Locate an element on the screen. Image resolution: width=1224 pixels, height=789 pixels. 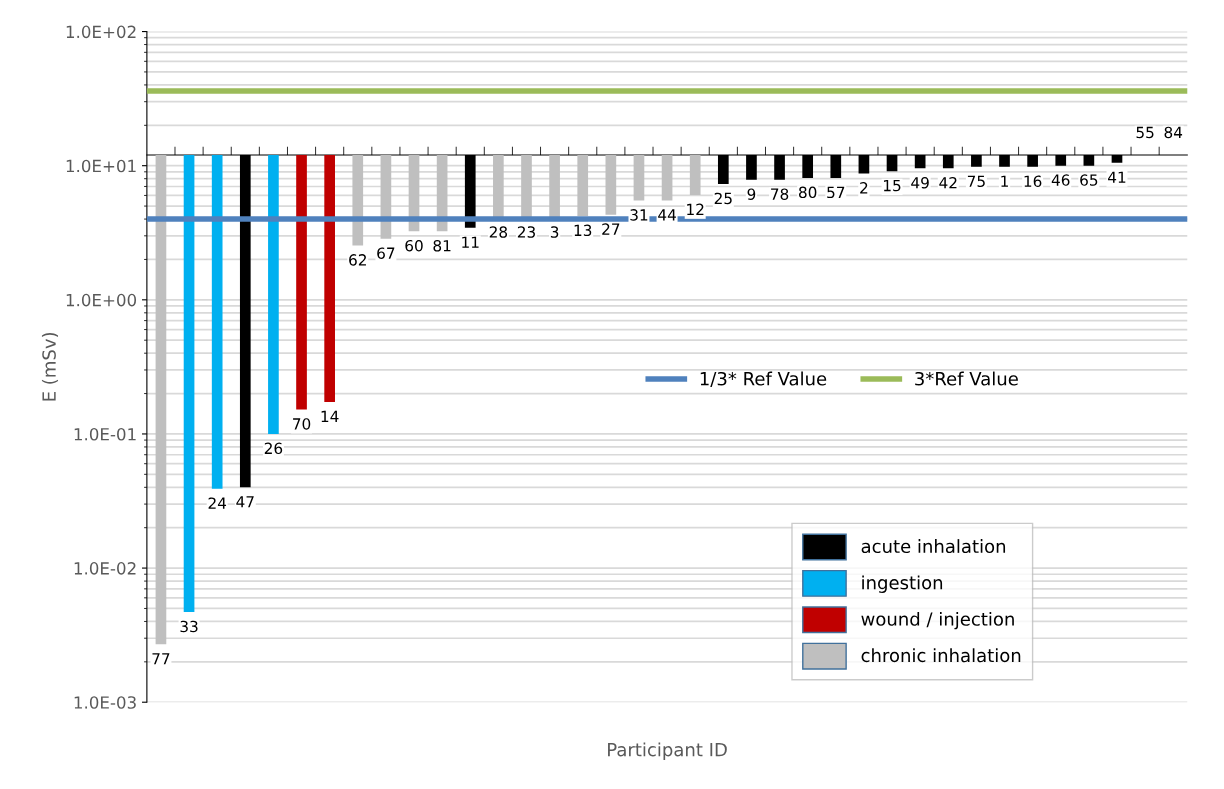
legend-label: 1/3* Ref Value is located at coordinates (763, 379).